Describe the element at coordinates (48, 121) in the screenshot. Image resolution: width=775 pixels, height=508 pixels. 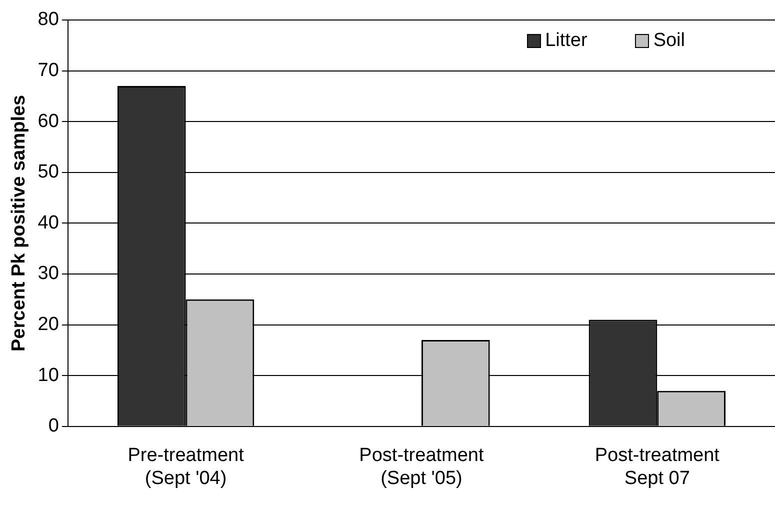
I see `y-tick-label: 60` at that location.